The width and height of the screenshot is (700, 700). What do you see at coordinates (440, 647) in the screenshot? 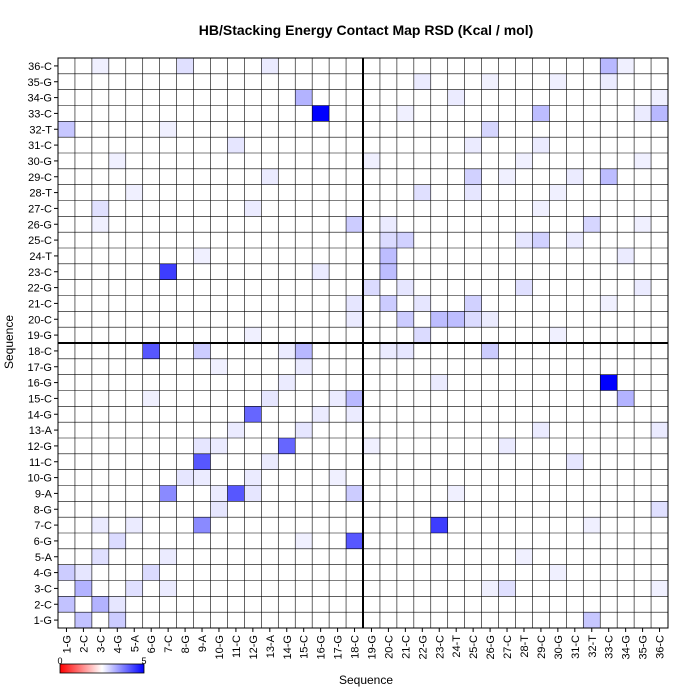
I see `x-tick-label: 23-C` at bounding box center [440, 647].